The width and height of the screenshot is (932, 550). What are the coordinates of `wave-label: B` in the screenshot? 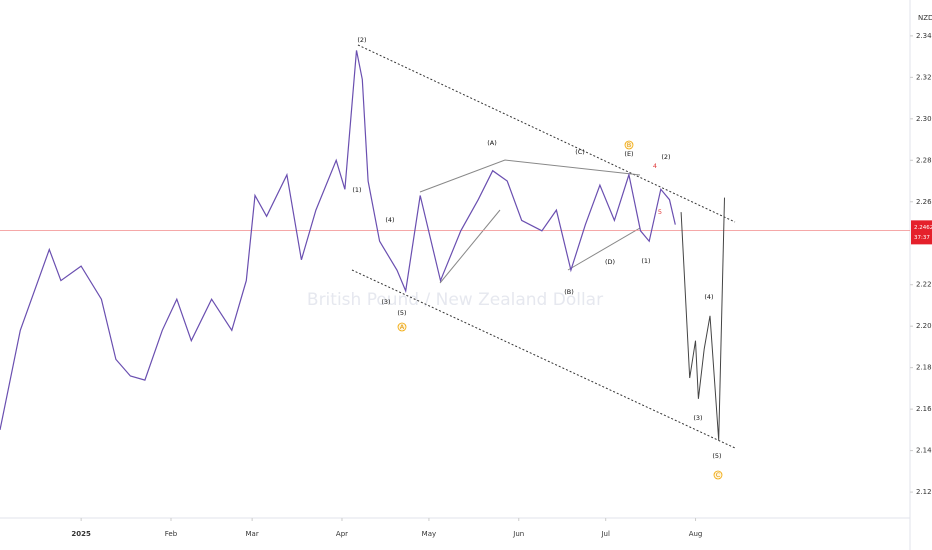 It's located at (629, 145).